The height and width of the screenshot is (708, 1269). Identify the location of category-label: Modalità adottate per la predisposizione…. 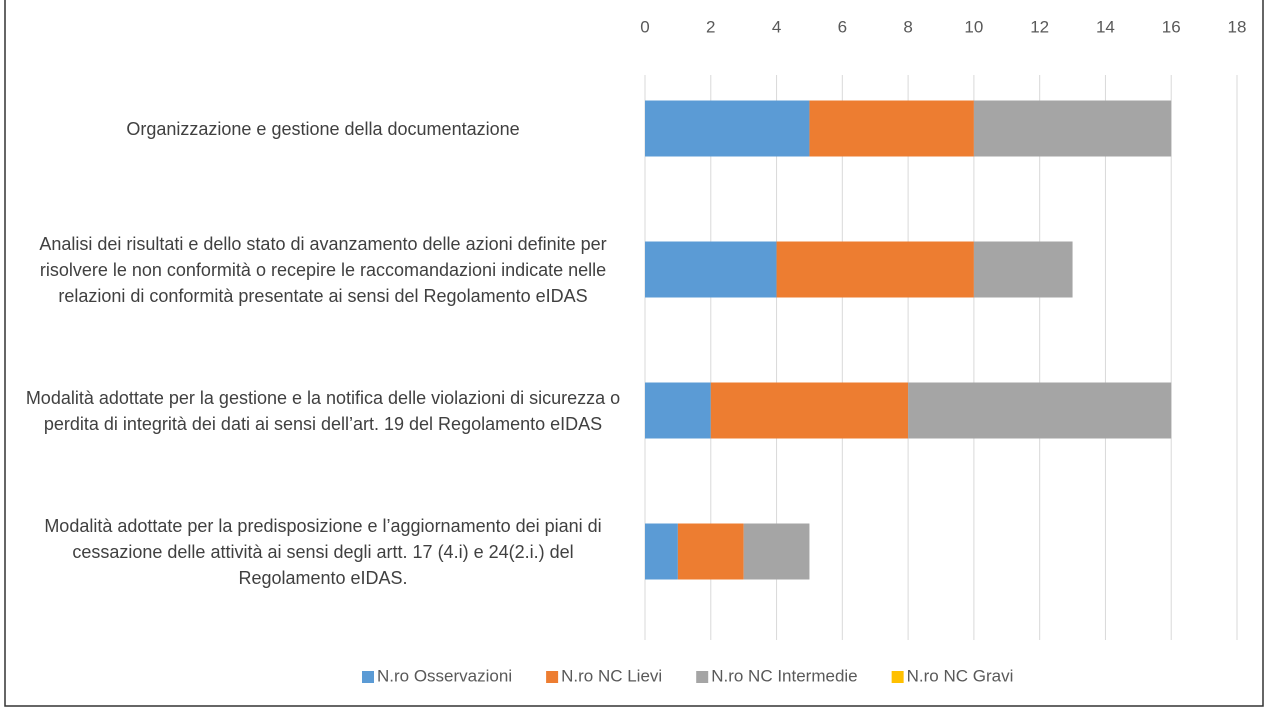
(323, 551).